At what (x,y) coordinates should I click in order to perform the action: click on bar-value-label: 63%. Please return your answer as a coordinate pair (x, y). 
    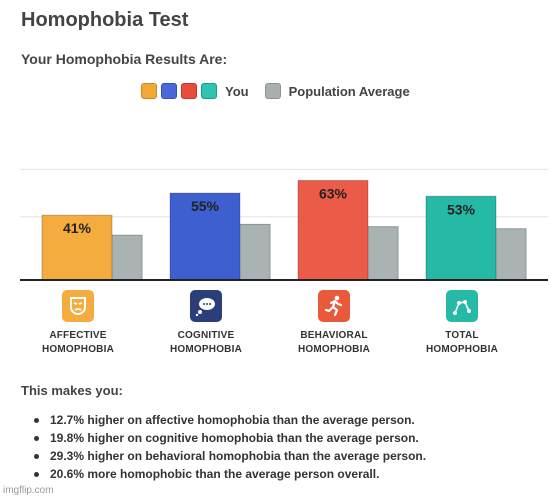
    Looking at the image, I should click on (333, 193).